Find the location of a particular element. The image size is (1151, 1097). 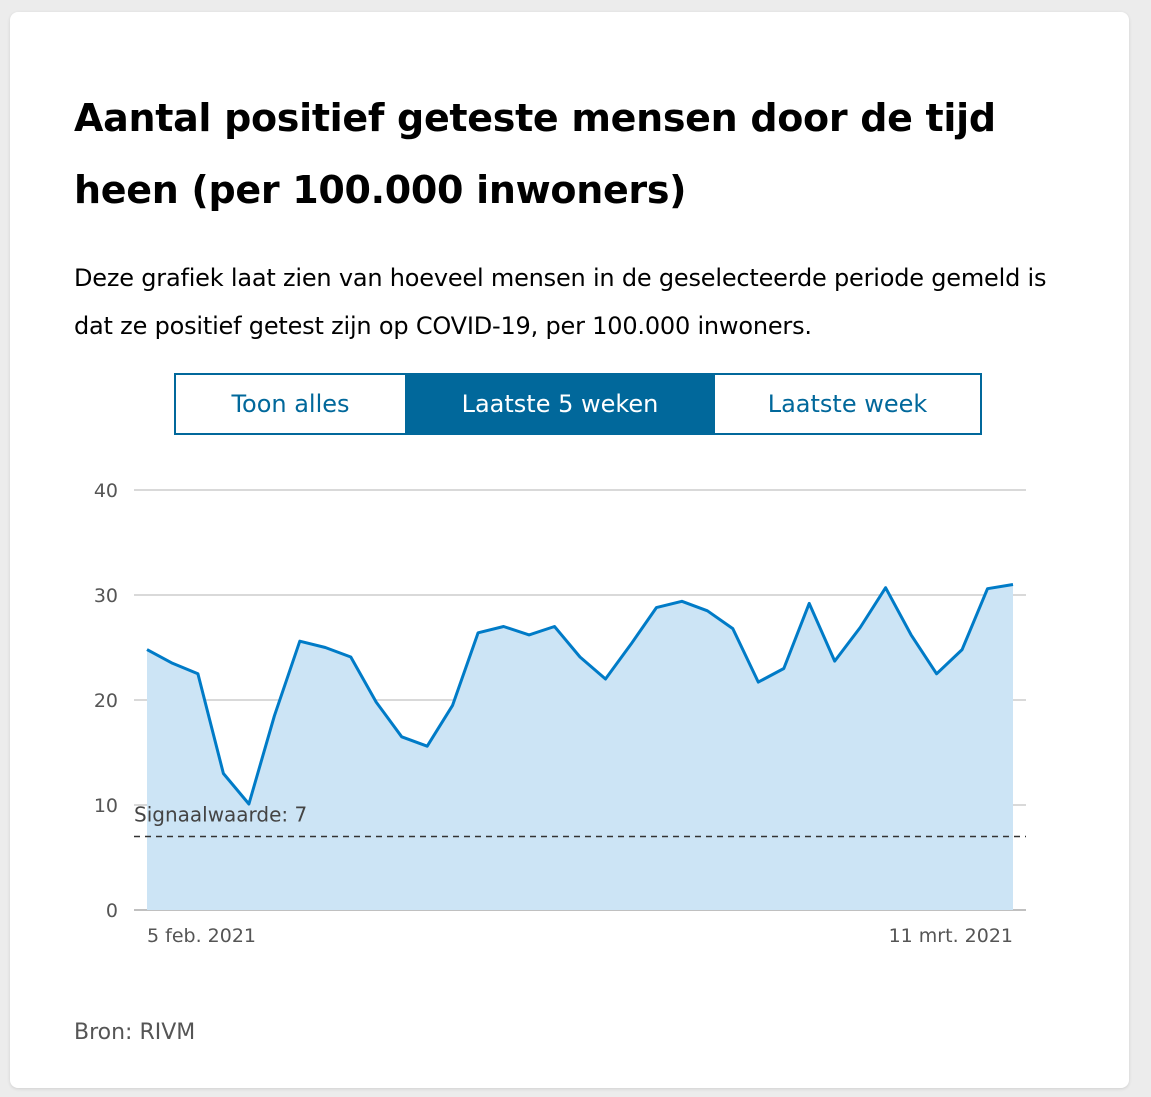

tab-laatste-5-weken: Laatste 5 weken is located at coordinates (560, 404).